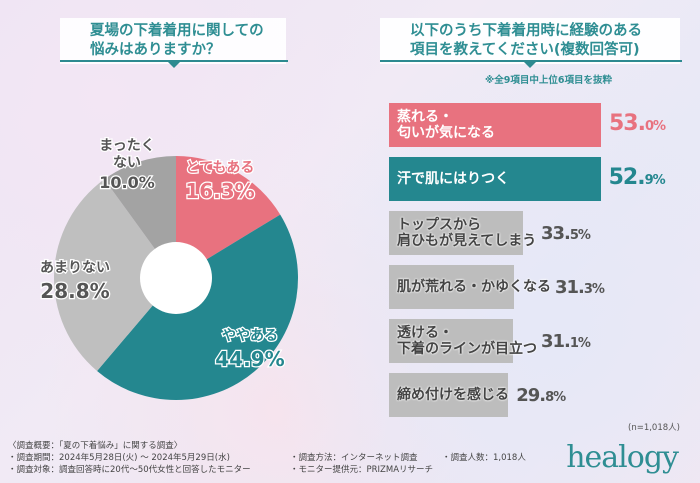  What do you see at coordinates (129, 470) in the screenshot?
I see `survey-target: ・調査対象：調査回答時に20代～50代女性と回答したモニター` at bounding box center [129, 470].